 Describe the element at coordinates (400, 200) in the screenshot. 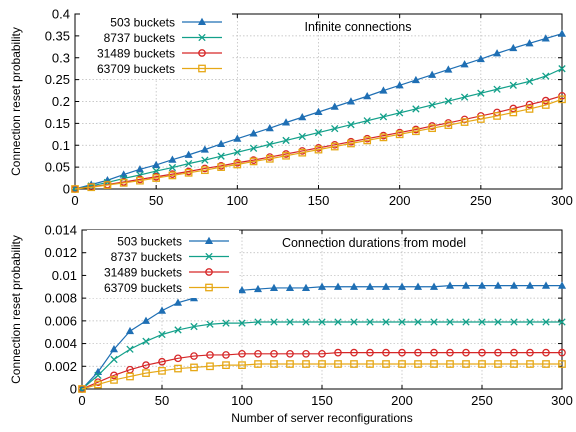

I see `x-tick-label: 200` at that location.